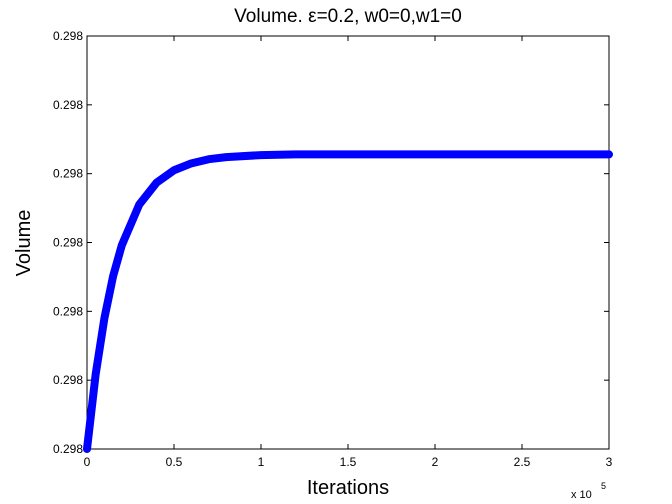 The image size is (672, 504). What do you see at coordinates (261, 462) in the screenshot?
I see `x-tick-label: 1` at bounding box center [261, 462].